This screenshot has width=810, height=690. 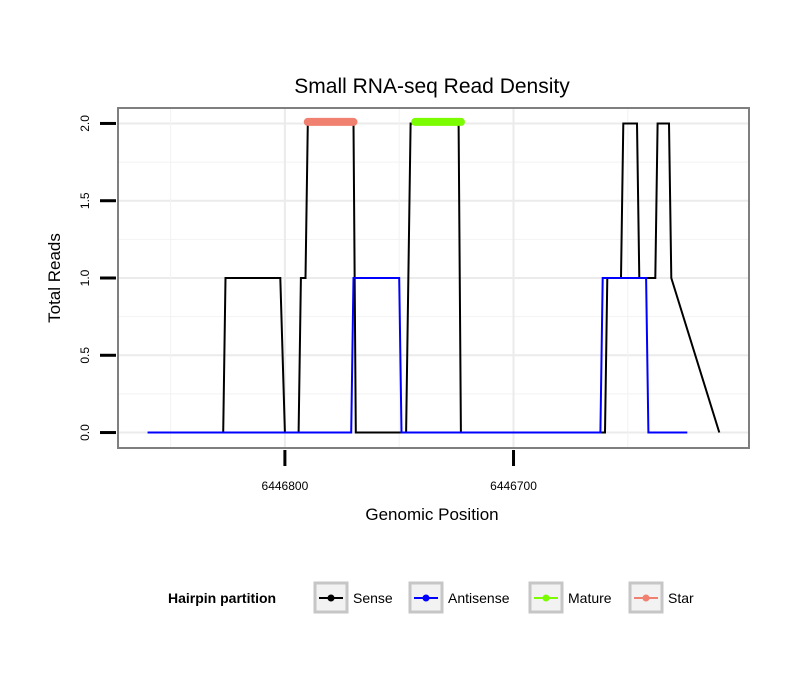 What do you see at coordinates (681, 598) in the screenshot?
I see `legend-label-star: Star` at bounding box center [681, 598].